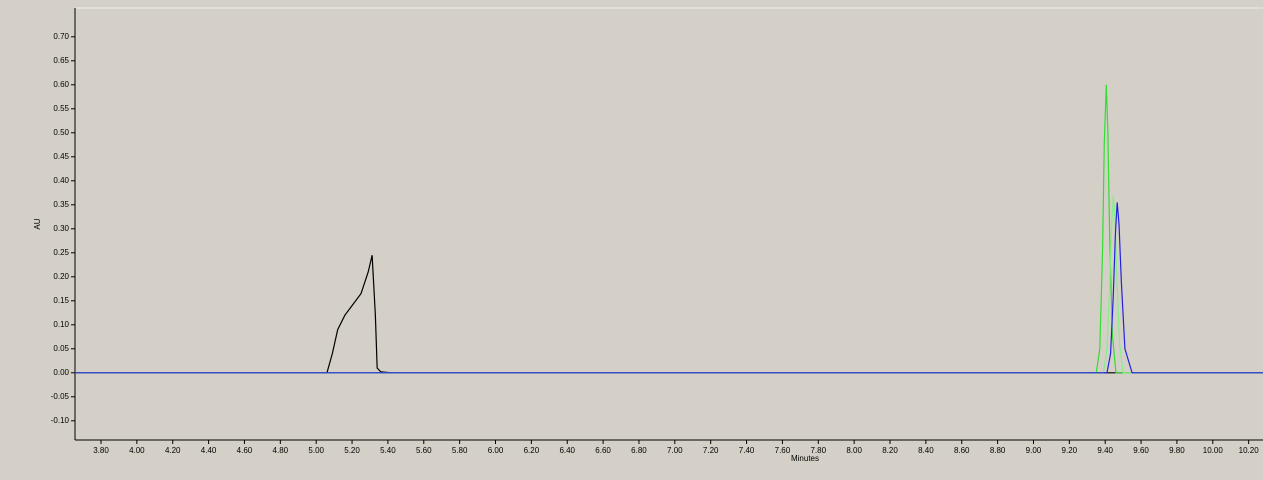 Image resolution: width=1263 pixels, height=480 pixels. Describe the element at coordinates (747, 450) in the screenshot. I see `x-tick-label: 7.40` at that location.